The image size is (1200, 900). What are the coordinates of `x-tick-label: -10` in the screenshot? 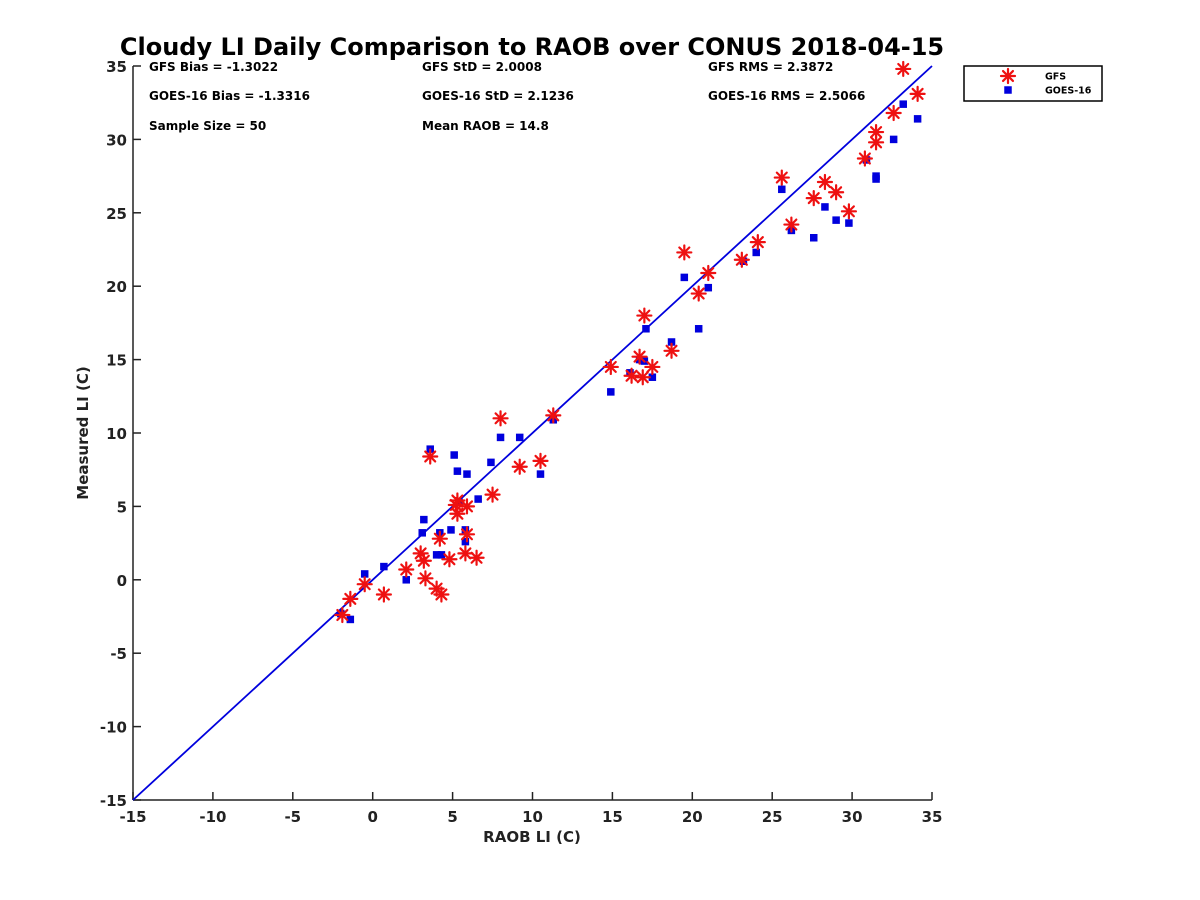 It's located at (212, 817).